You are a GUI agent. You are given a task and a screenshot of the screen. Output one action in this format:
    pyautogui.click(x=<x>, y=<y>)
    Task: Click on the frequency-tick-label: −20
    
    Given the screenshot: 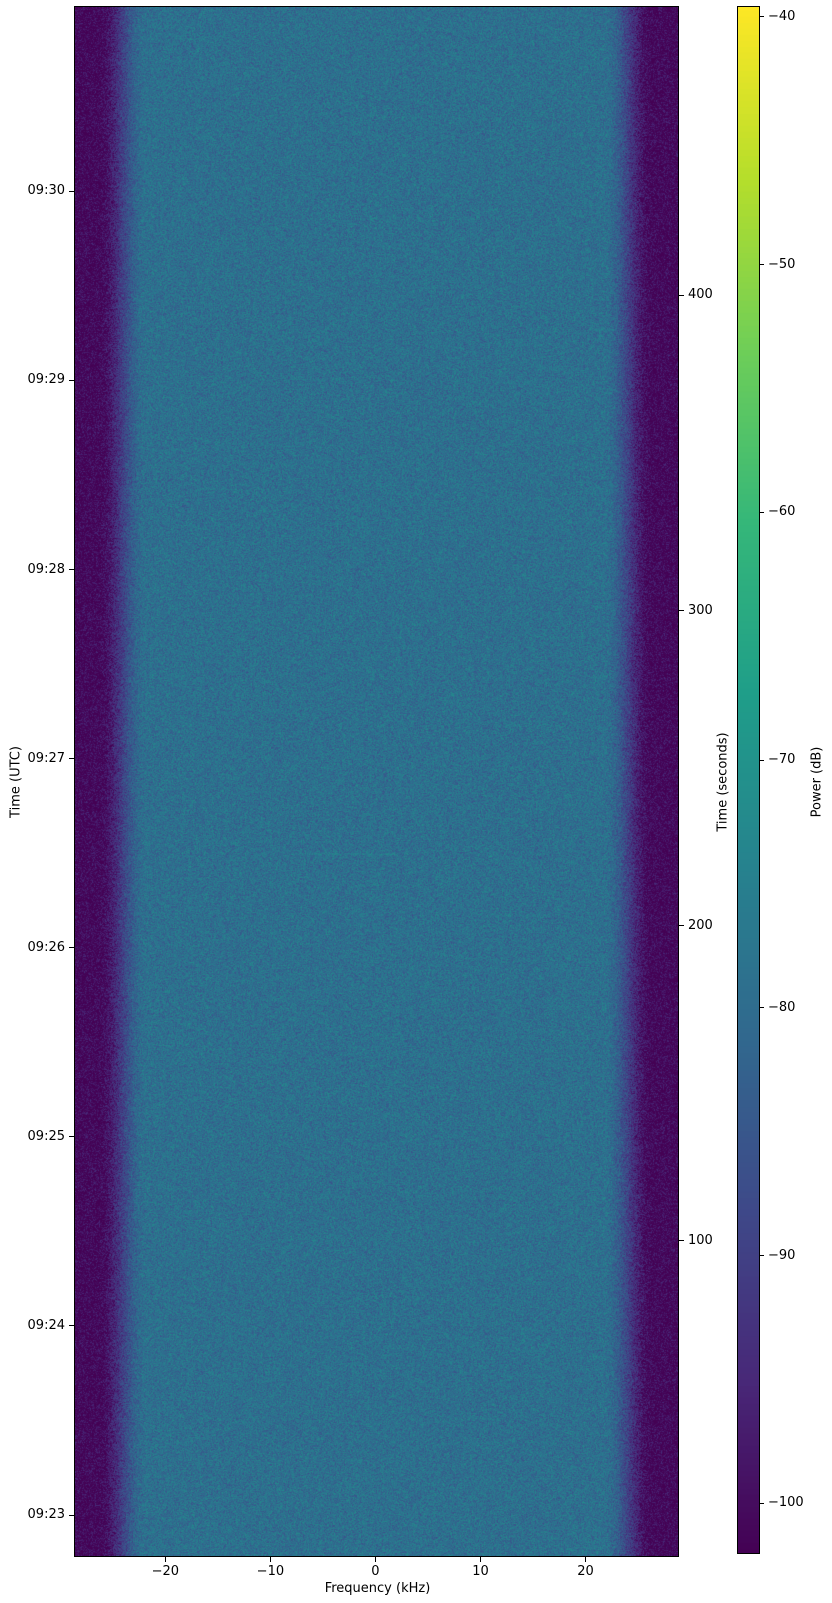 What is the action you would take?
    pyautogui.click(x=165, y=1571)
    